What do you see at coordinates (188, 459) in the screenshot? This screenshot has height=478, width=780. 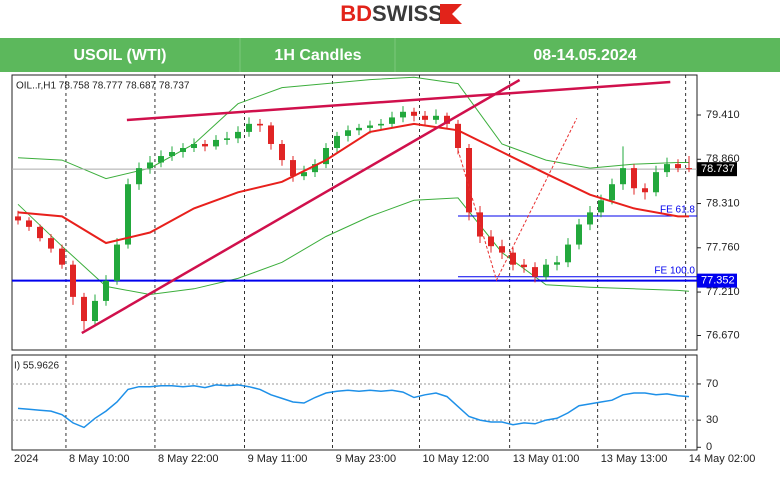 I see `x-tick-label: 8 May 22:00` at bounding box center [188, 459].